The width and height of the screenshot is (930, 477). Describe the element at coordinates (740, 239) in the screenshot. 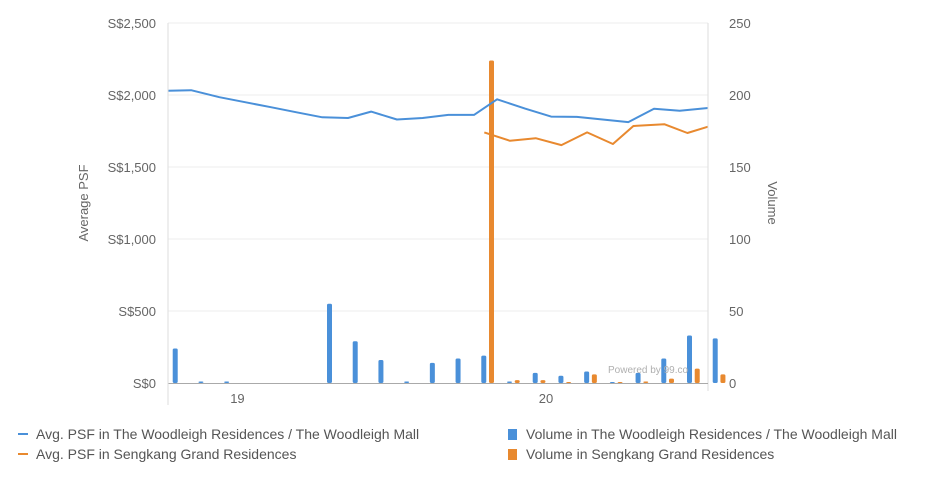

I see `y-right-tick-label: 100` at that location.